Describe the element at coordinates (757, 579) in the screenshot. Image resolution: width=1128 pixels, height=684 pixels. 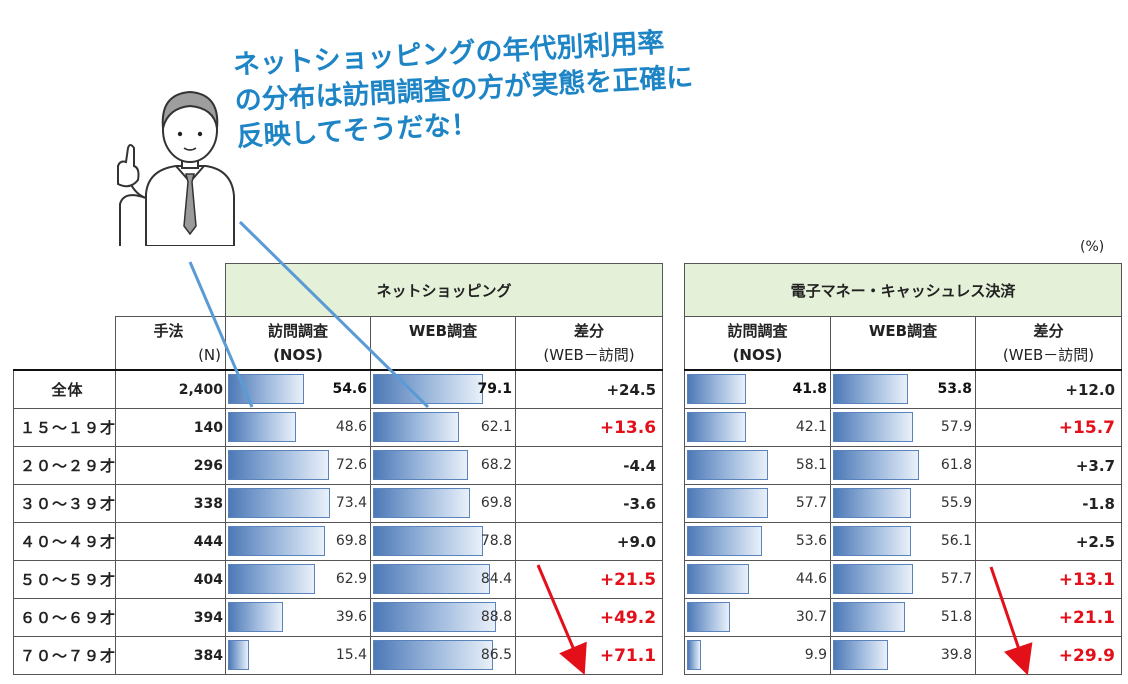
I see `bar-cell: 44.6` at that location.